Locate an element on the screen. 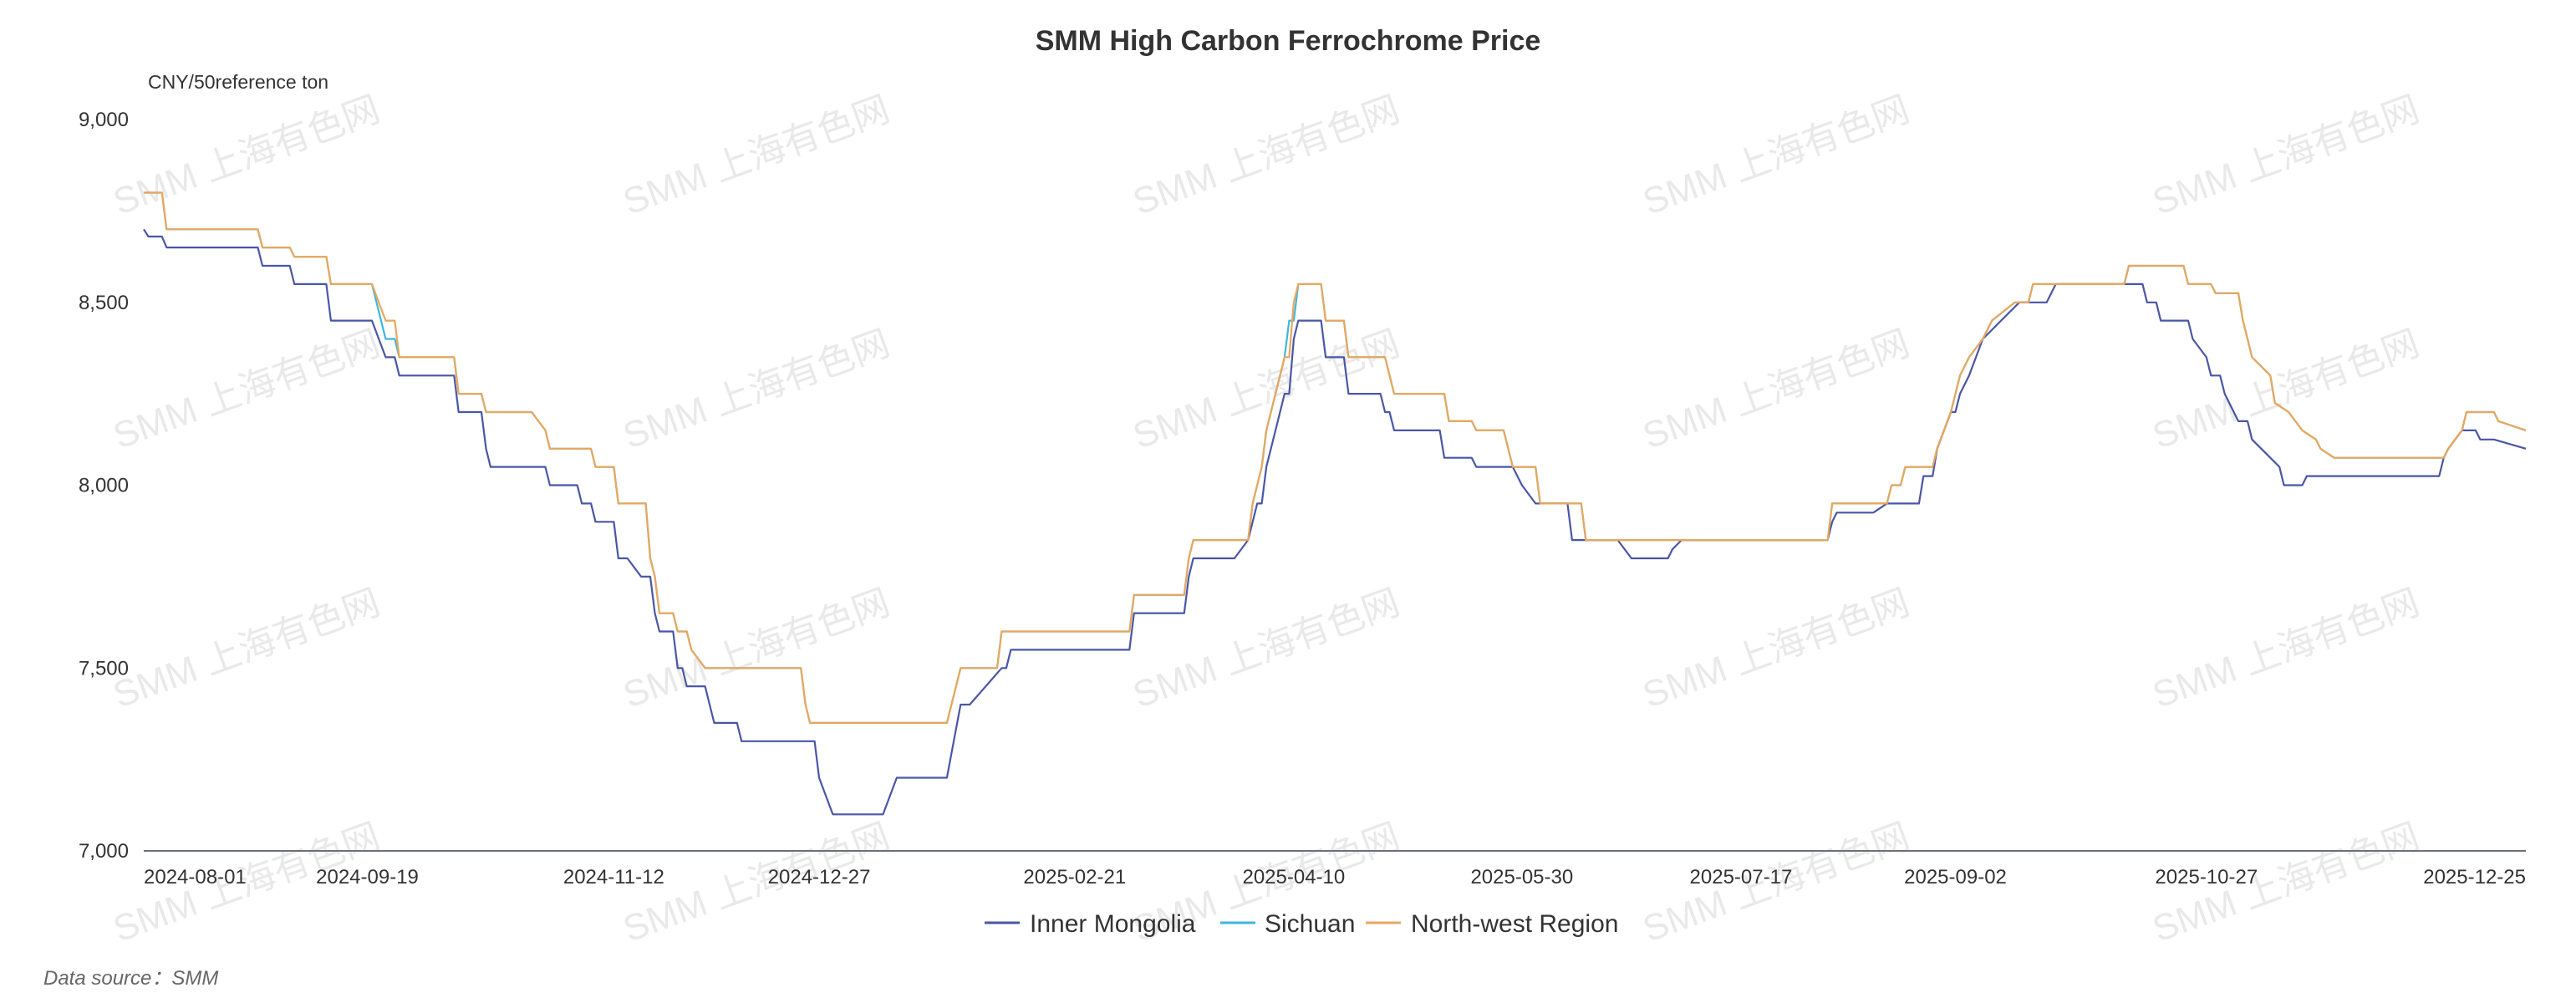  y-tick-label: 7,500 is located at coordinates (104, 669).